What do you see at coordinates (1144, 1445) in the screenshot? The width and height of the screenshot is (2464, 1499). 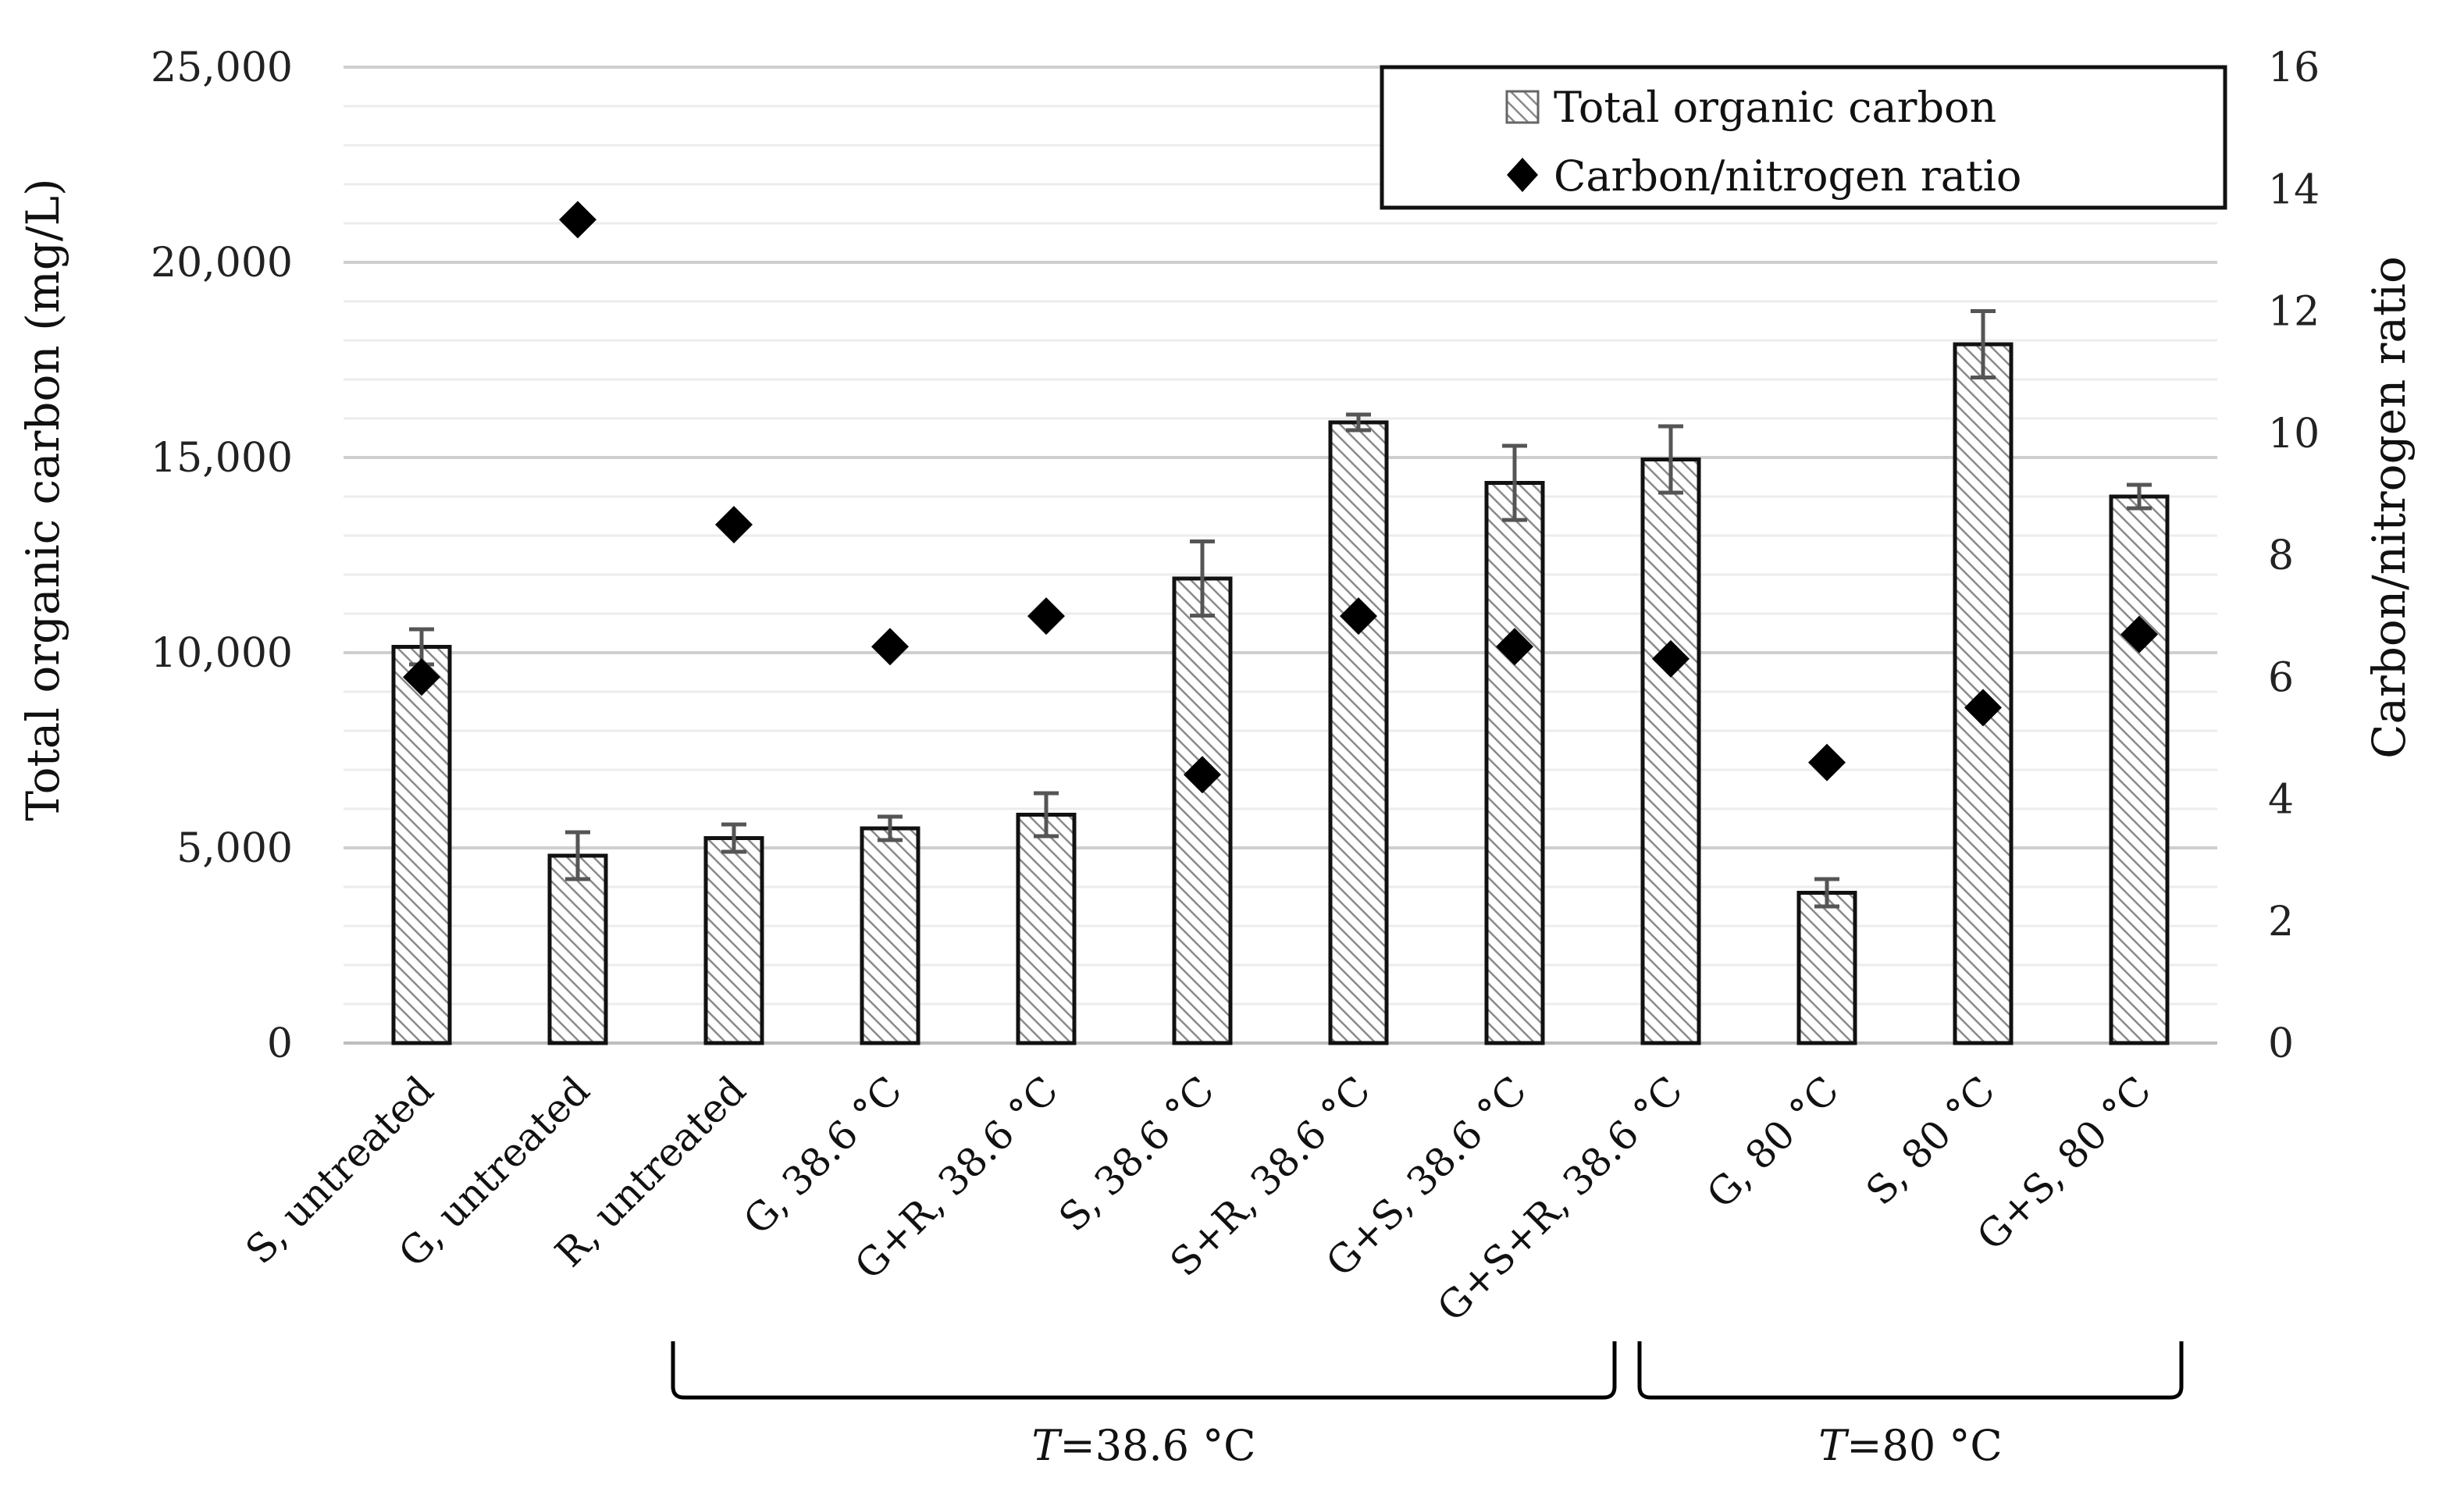 I see `group-label: T=38.6 °C` at bounding box center [1144, 1445].